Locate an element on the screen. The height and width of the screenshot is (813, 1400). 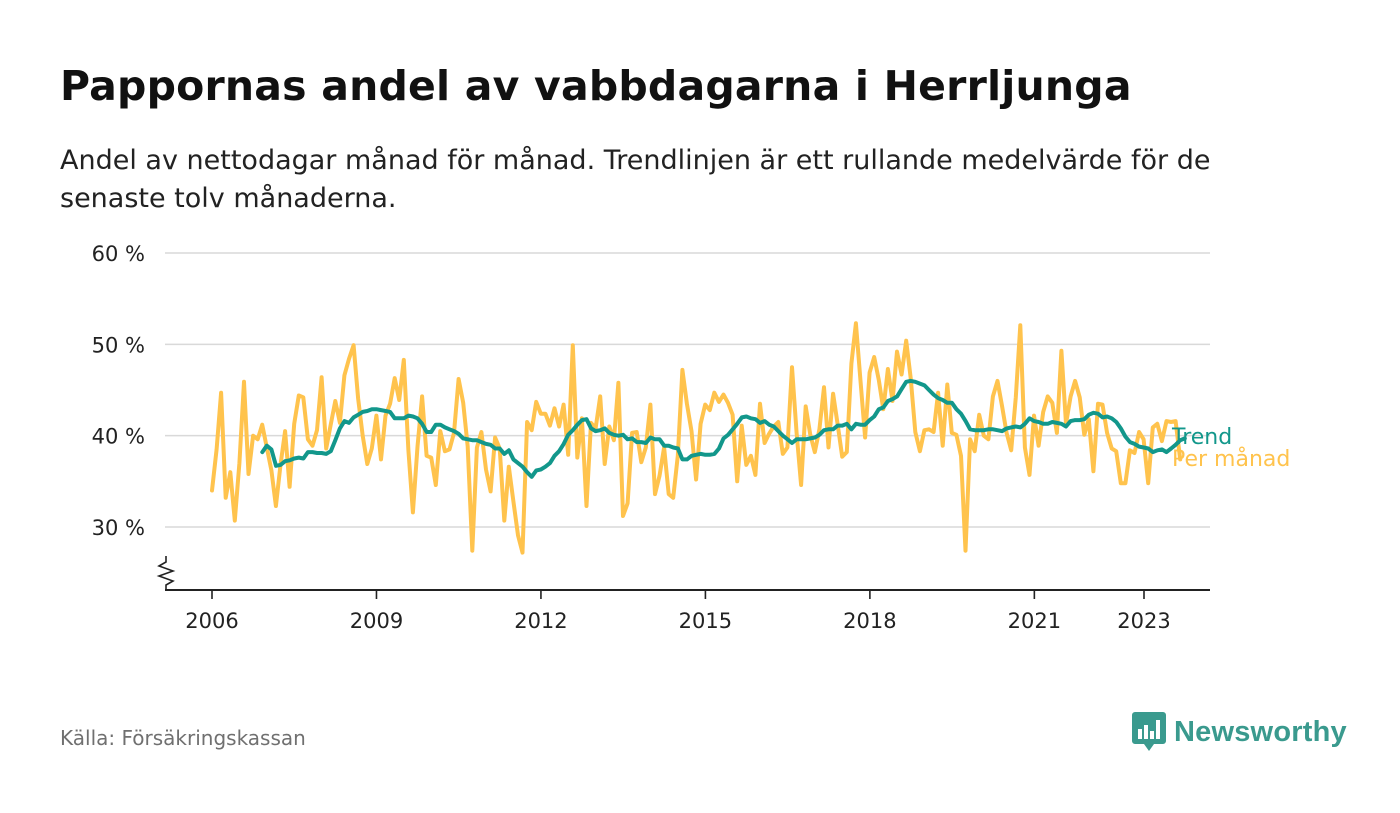
y-tick-label: 40 % is located at coordinates (118, 437).